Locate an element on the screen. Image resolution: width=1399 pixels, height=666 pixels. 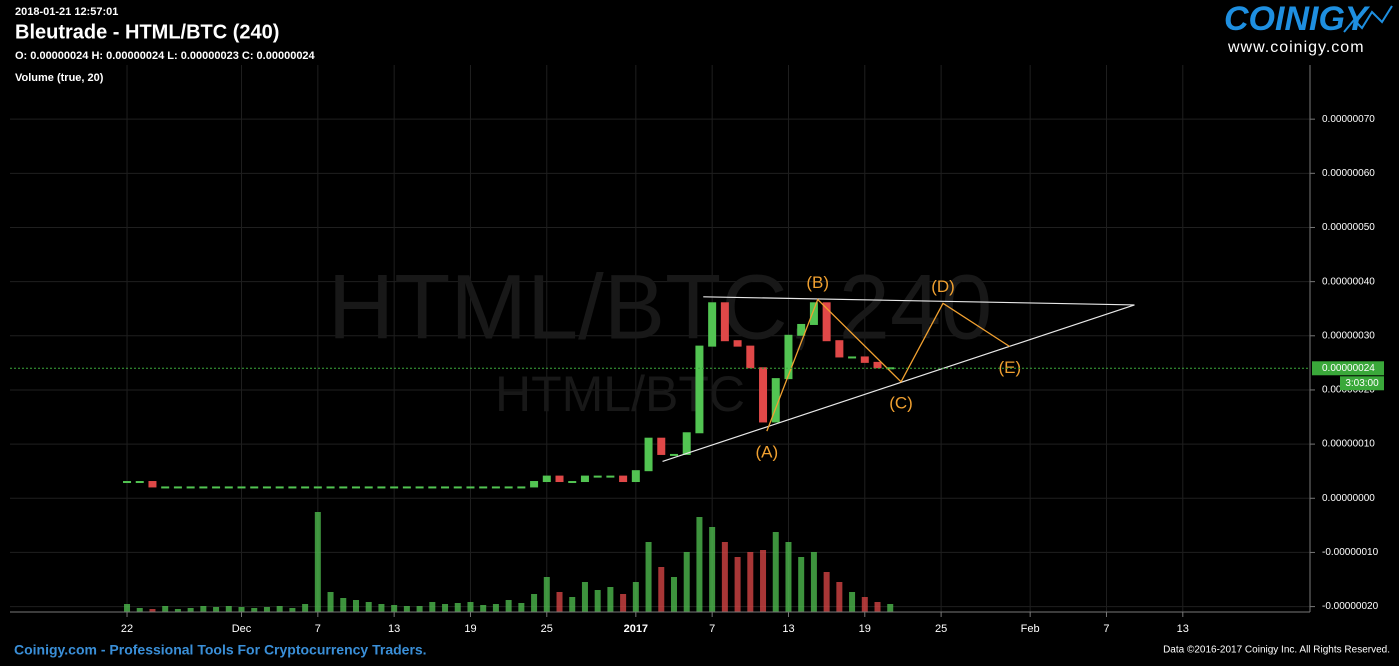
countdown-tag is located at coordinates (1362, 383).